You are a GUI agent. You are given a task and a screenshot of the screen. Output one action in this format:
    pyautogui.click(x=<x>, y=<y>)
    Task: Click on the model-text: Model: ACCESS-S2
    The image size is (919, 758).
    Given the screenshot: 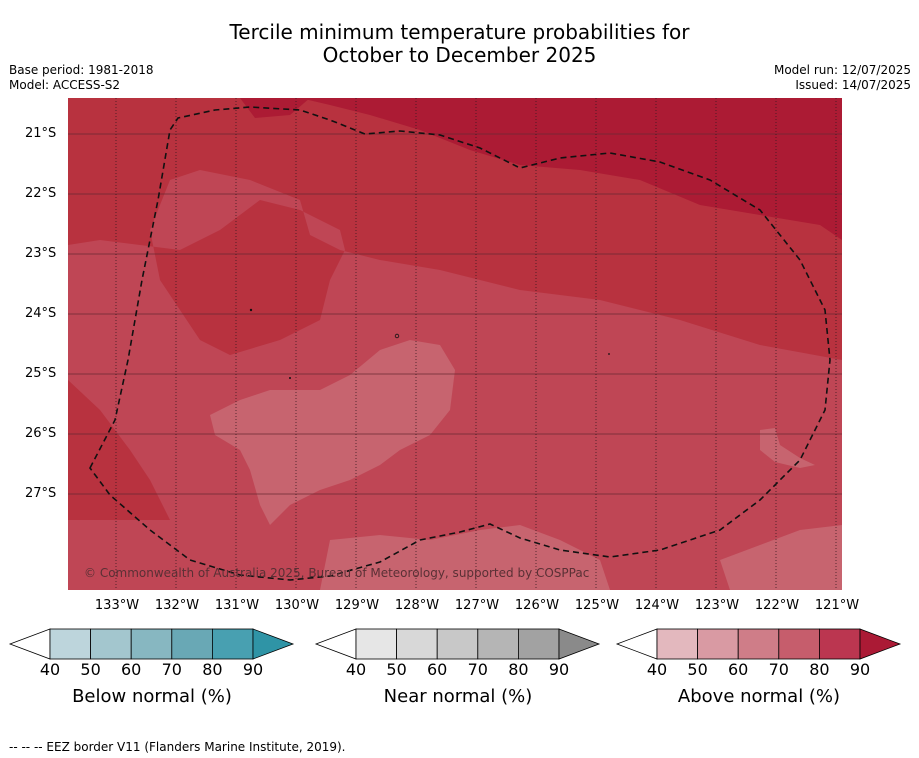 What is the action you would take?
    pyautogui.click(x=65, y=85)
    